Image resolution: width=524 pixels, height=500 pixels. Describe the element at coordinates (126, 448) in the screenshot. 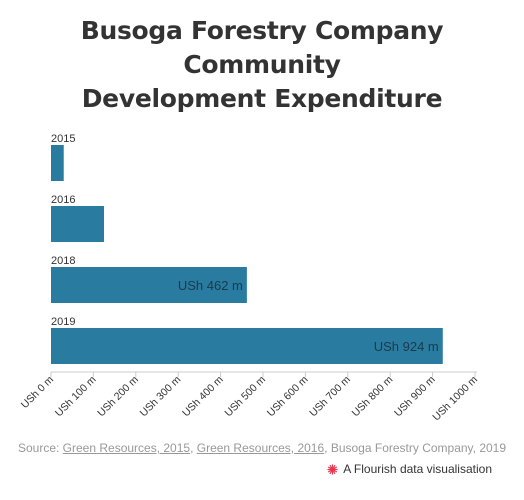

I see `source-link-green-resources-2015: Green Resources, 2015` at that location.